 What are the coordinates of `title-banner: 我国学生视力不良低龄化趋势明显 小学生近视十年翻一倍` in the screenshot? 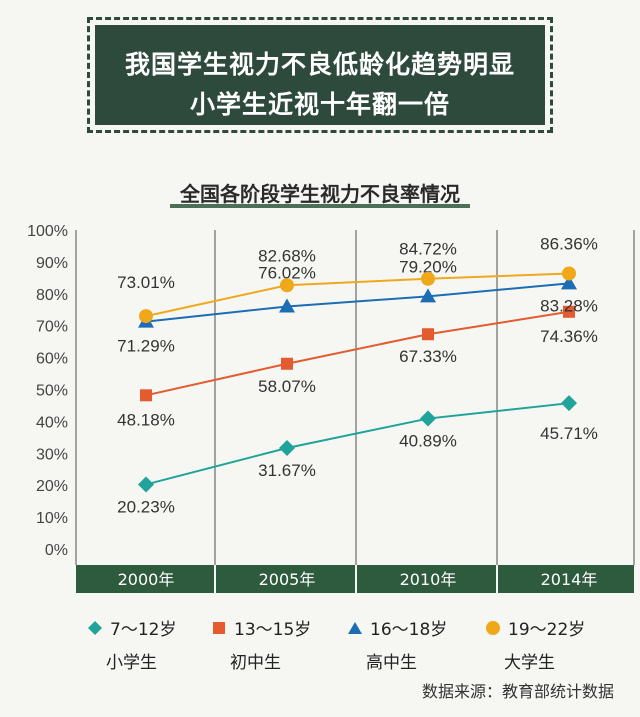 It's located at (320, 75).